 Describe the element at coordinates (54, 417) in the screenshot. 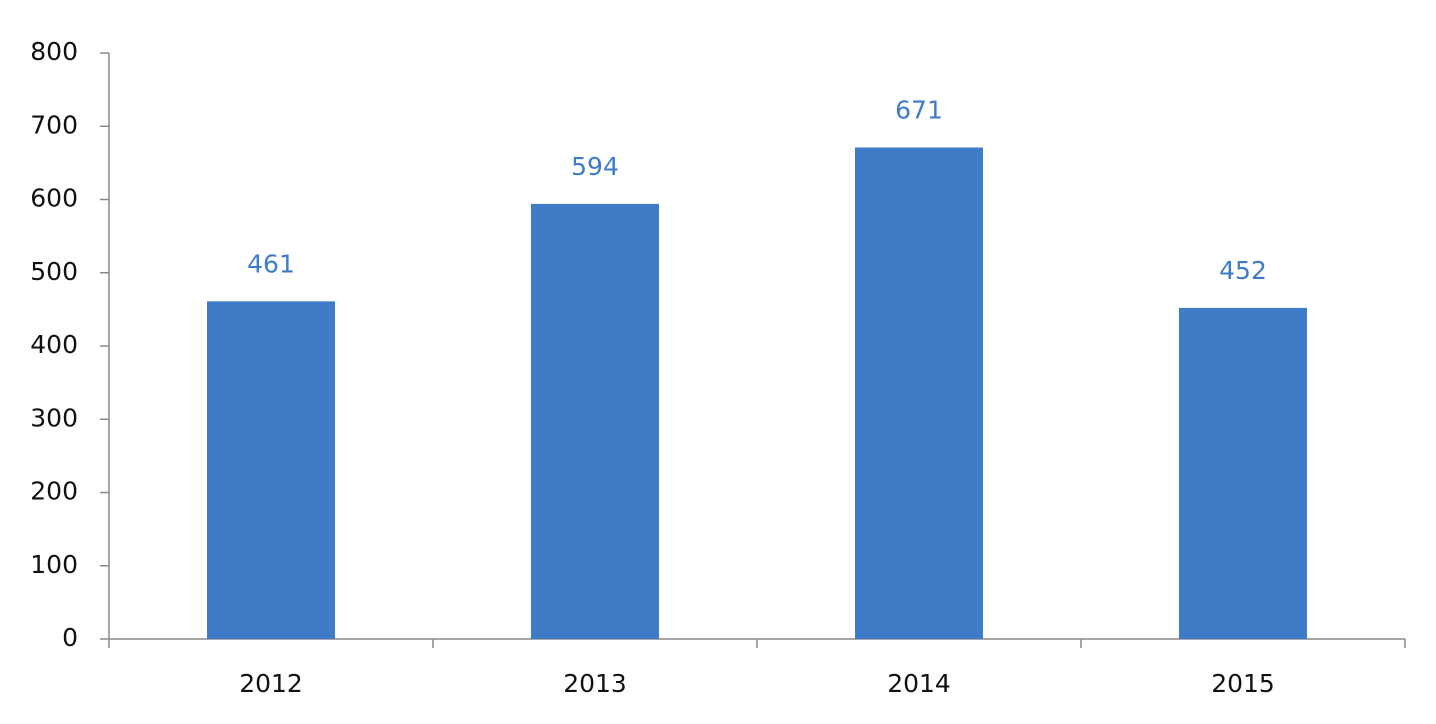

I see `y-tick-label: 300` at that location.